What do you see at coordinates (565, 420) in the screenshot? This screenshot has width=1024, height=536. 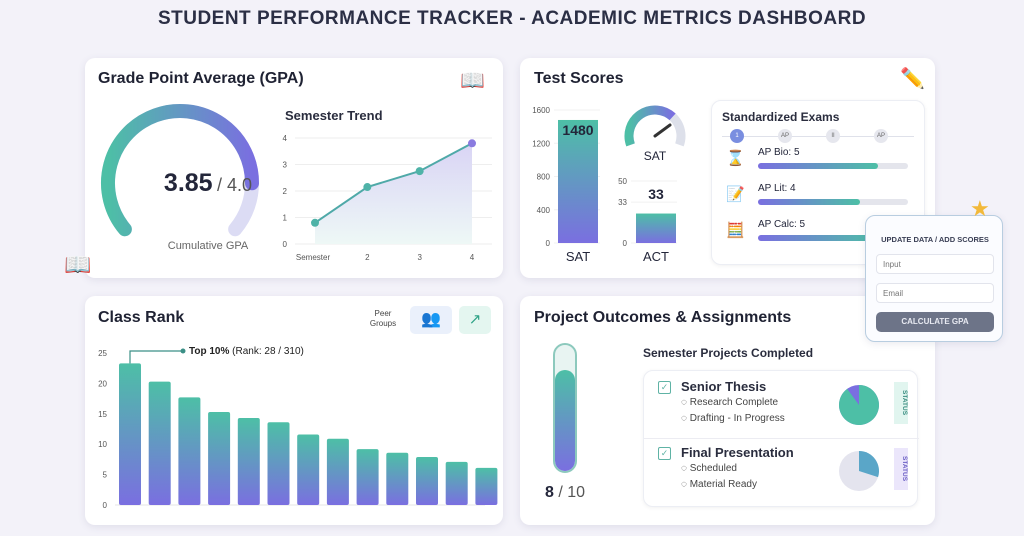 I see `projects-progress-fill` at bounding box center [565, 420].